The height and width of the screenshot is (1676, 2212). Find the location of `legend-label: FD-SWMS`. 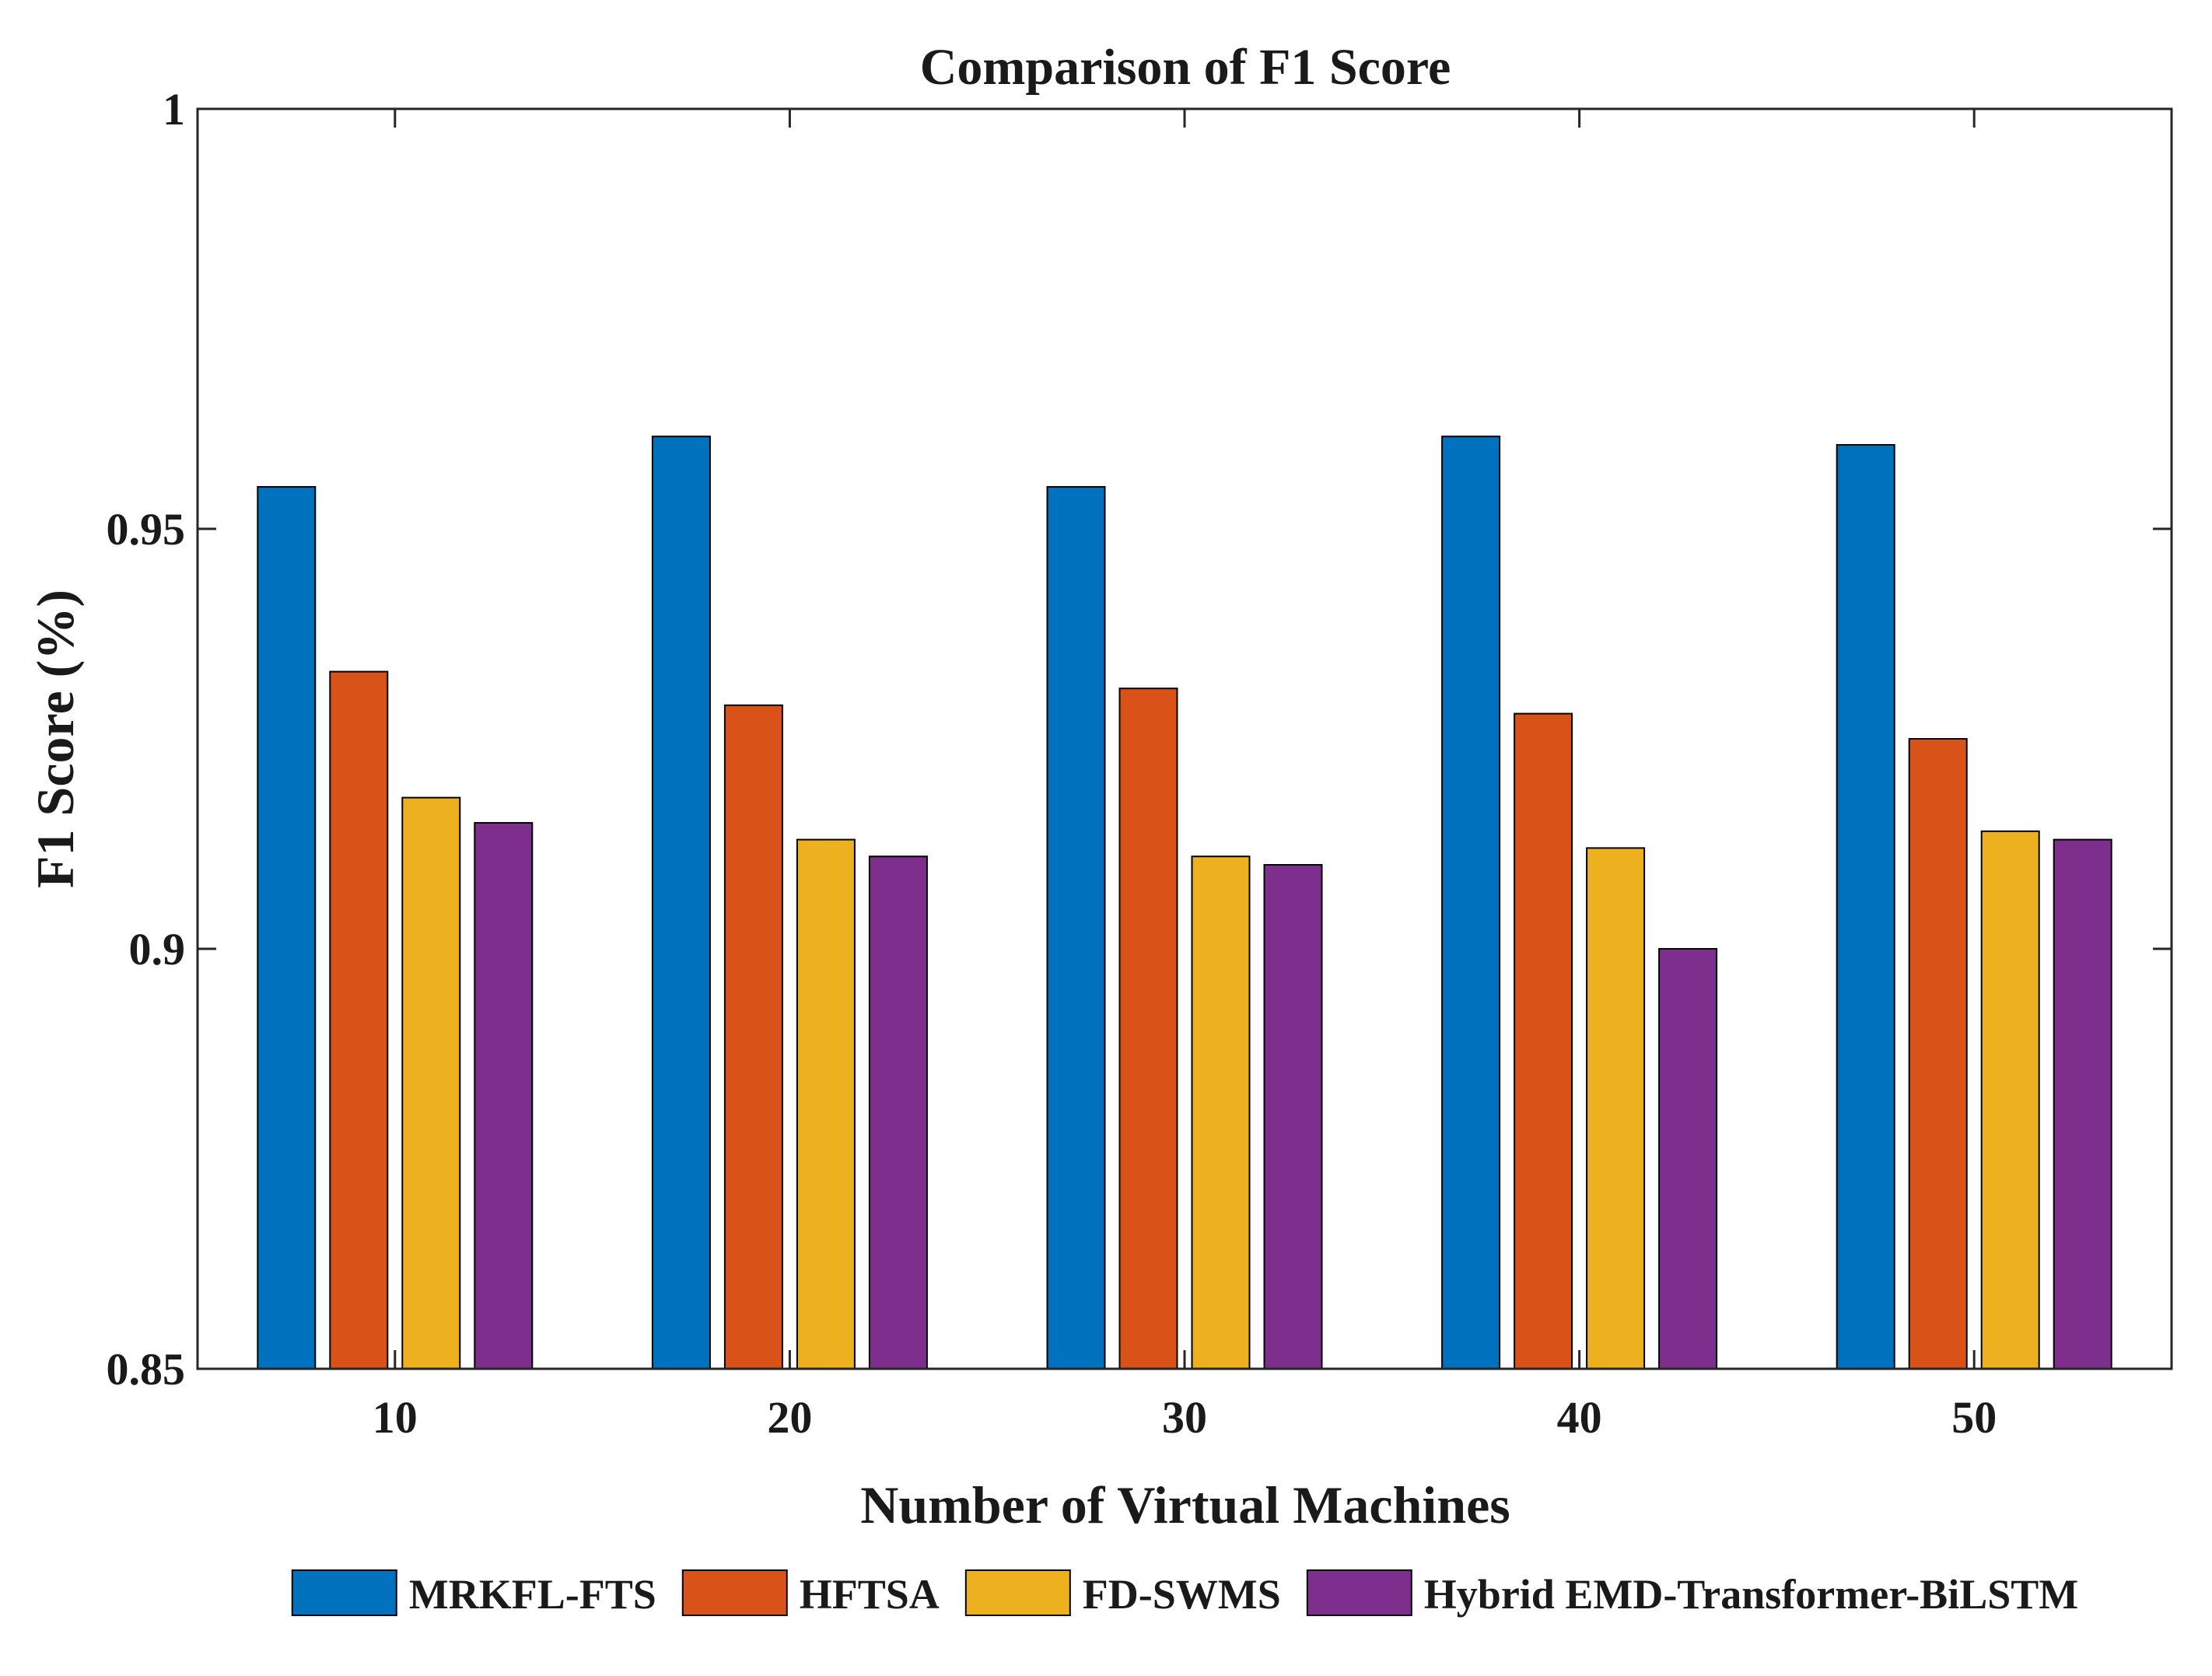

legend-label: FD-SWMS is located at coordinates (1182, 1594).